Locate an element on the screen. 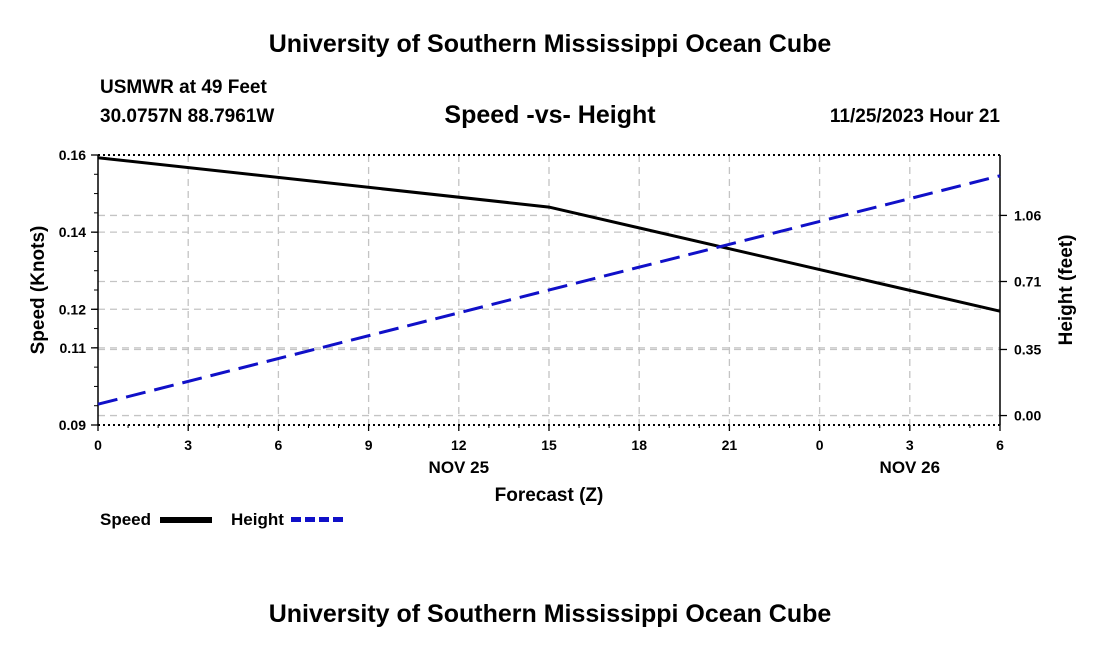  left-tick-label: 0.16 is located at coordinates (72, 155).